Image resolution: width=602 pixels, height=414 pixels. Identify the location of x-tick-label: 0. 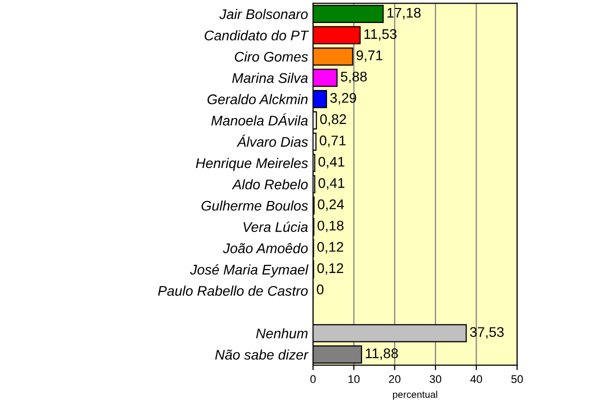
(313, 379).